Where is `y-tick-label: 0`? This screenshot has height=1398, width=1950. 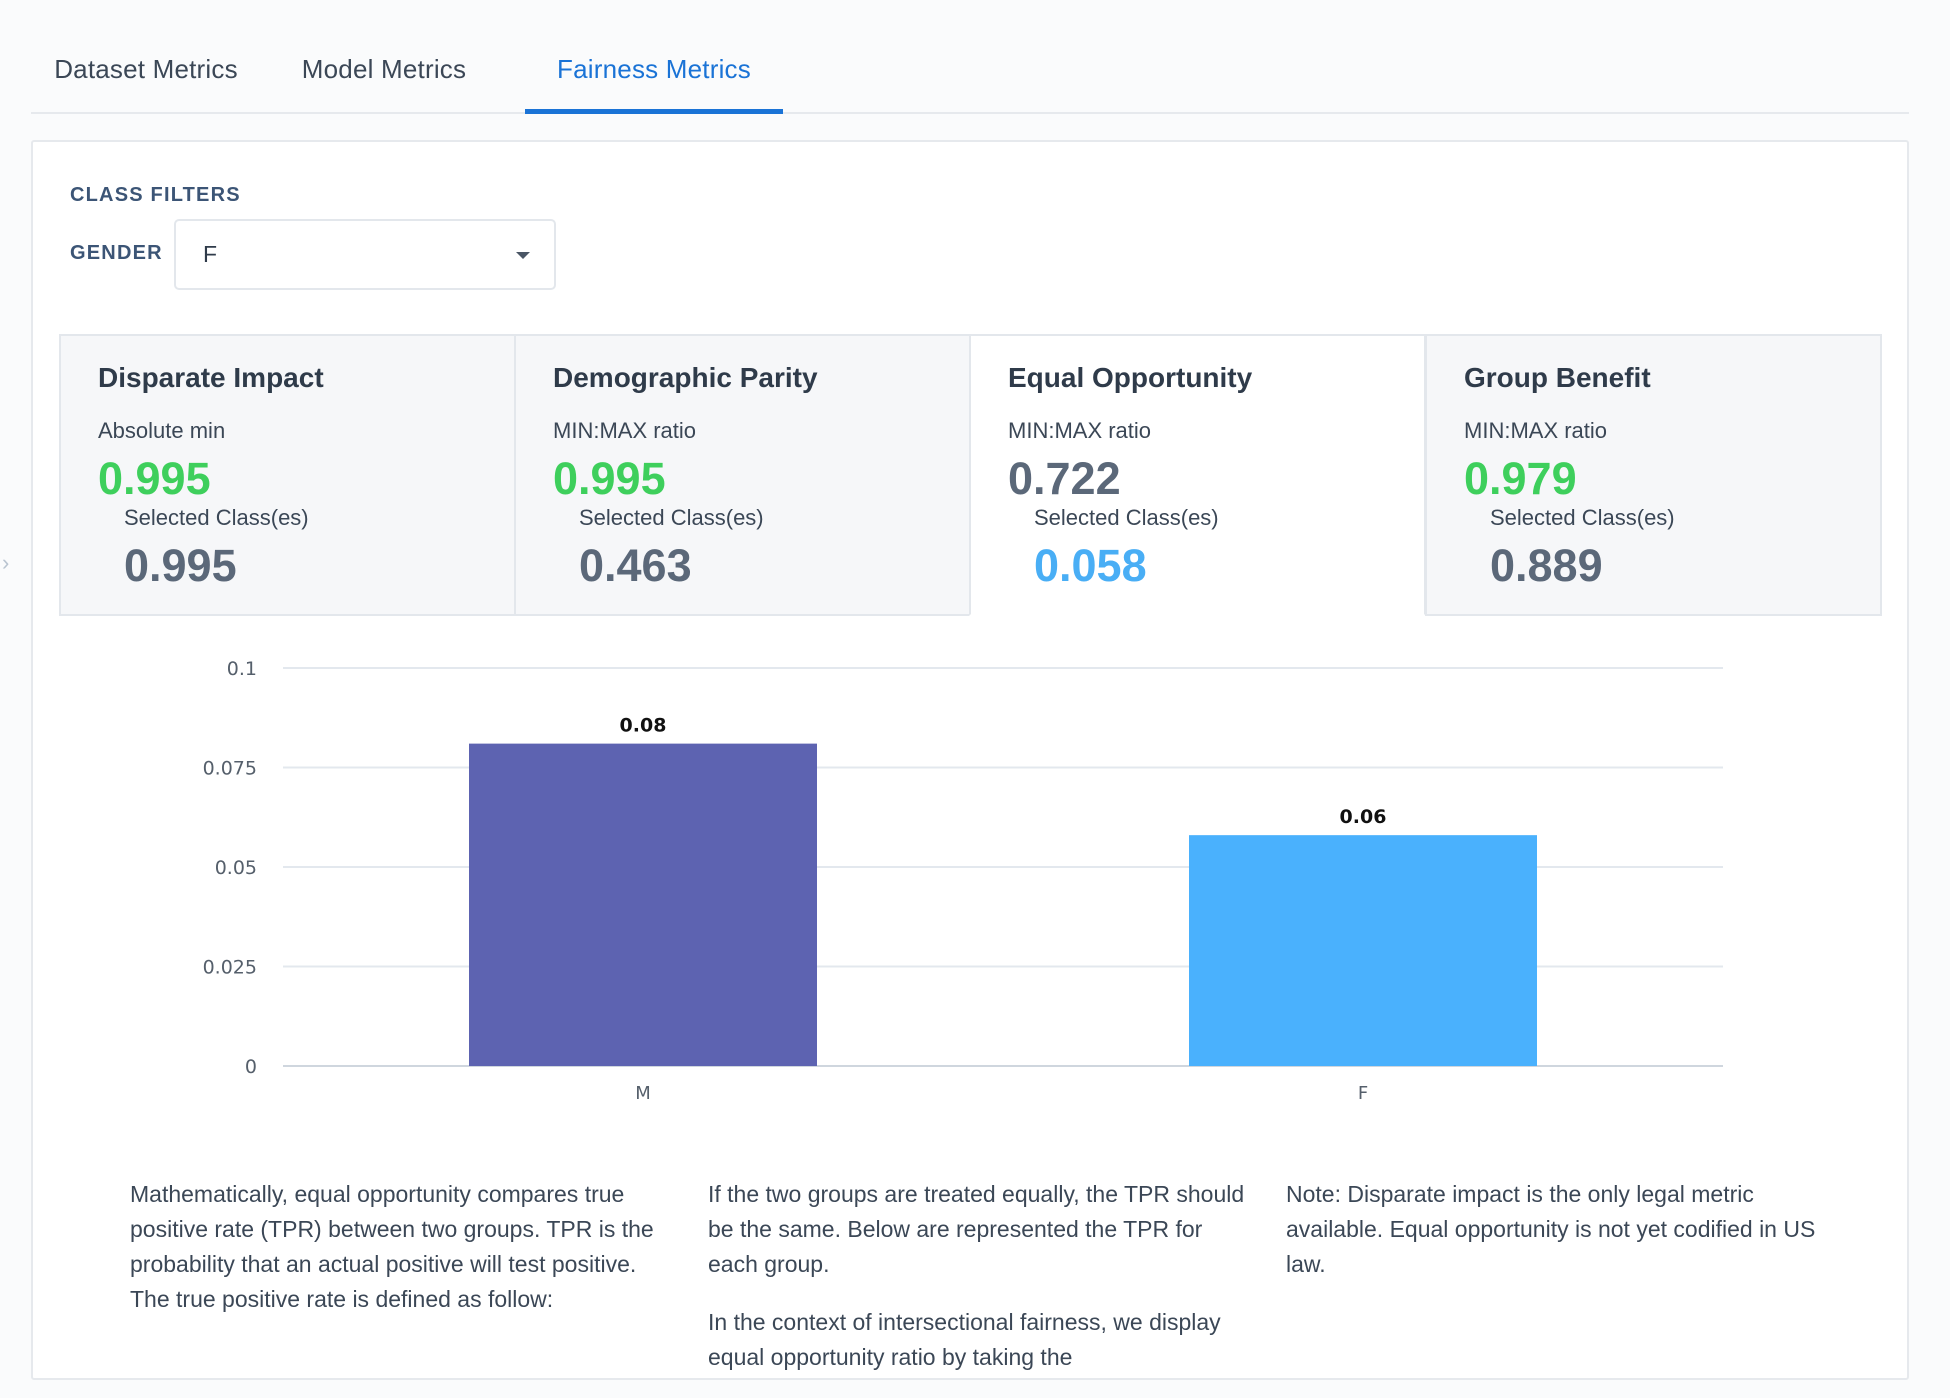 y-tick-label: 0 is located at coordinates (251, 1067).